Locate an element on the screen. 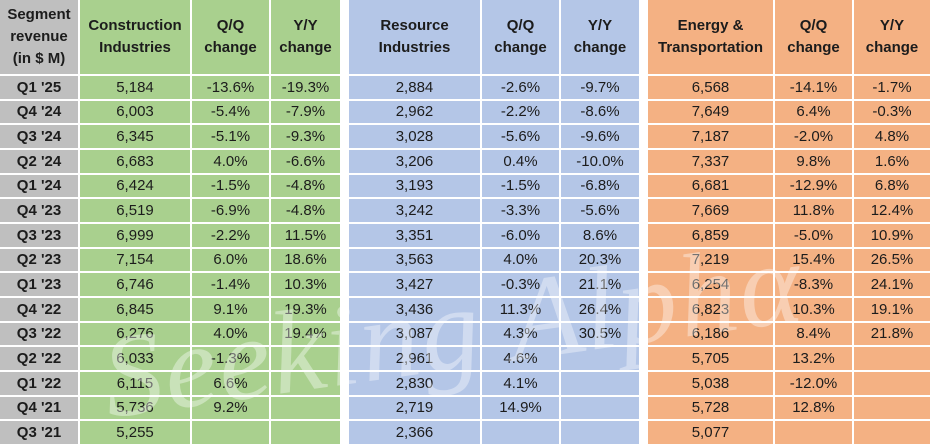  qq-change-cell: 4.3% is located at coordinates (521, 335).